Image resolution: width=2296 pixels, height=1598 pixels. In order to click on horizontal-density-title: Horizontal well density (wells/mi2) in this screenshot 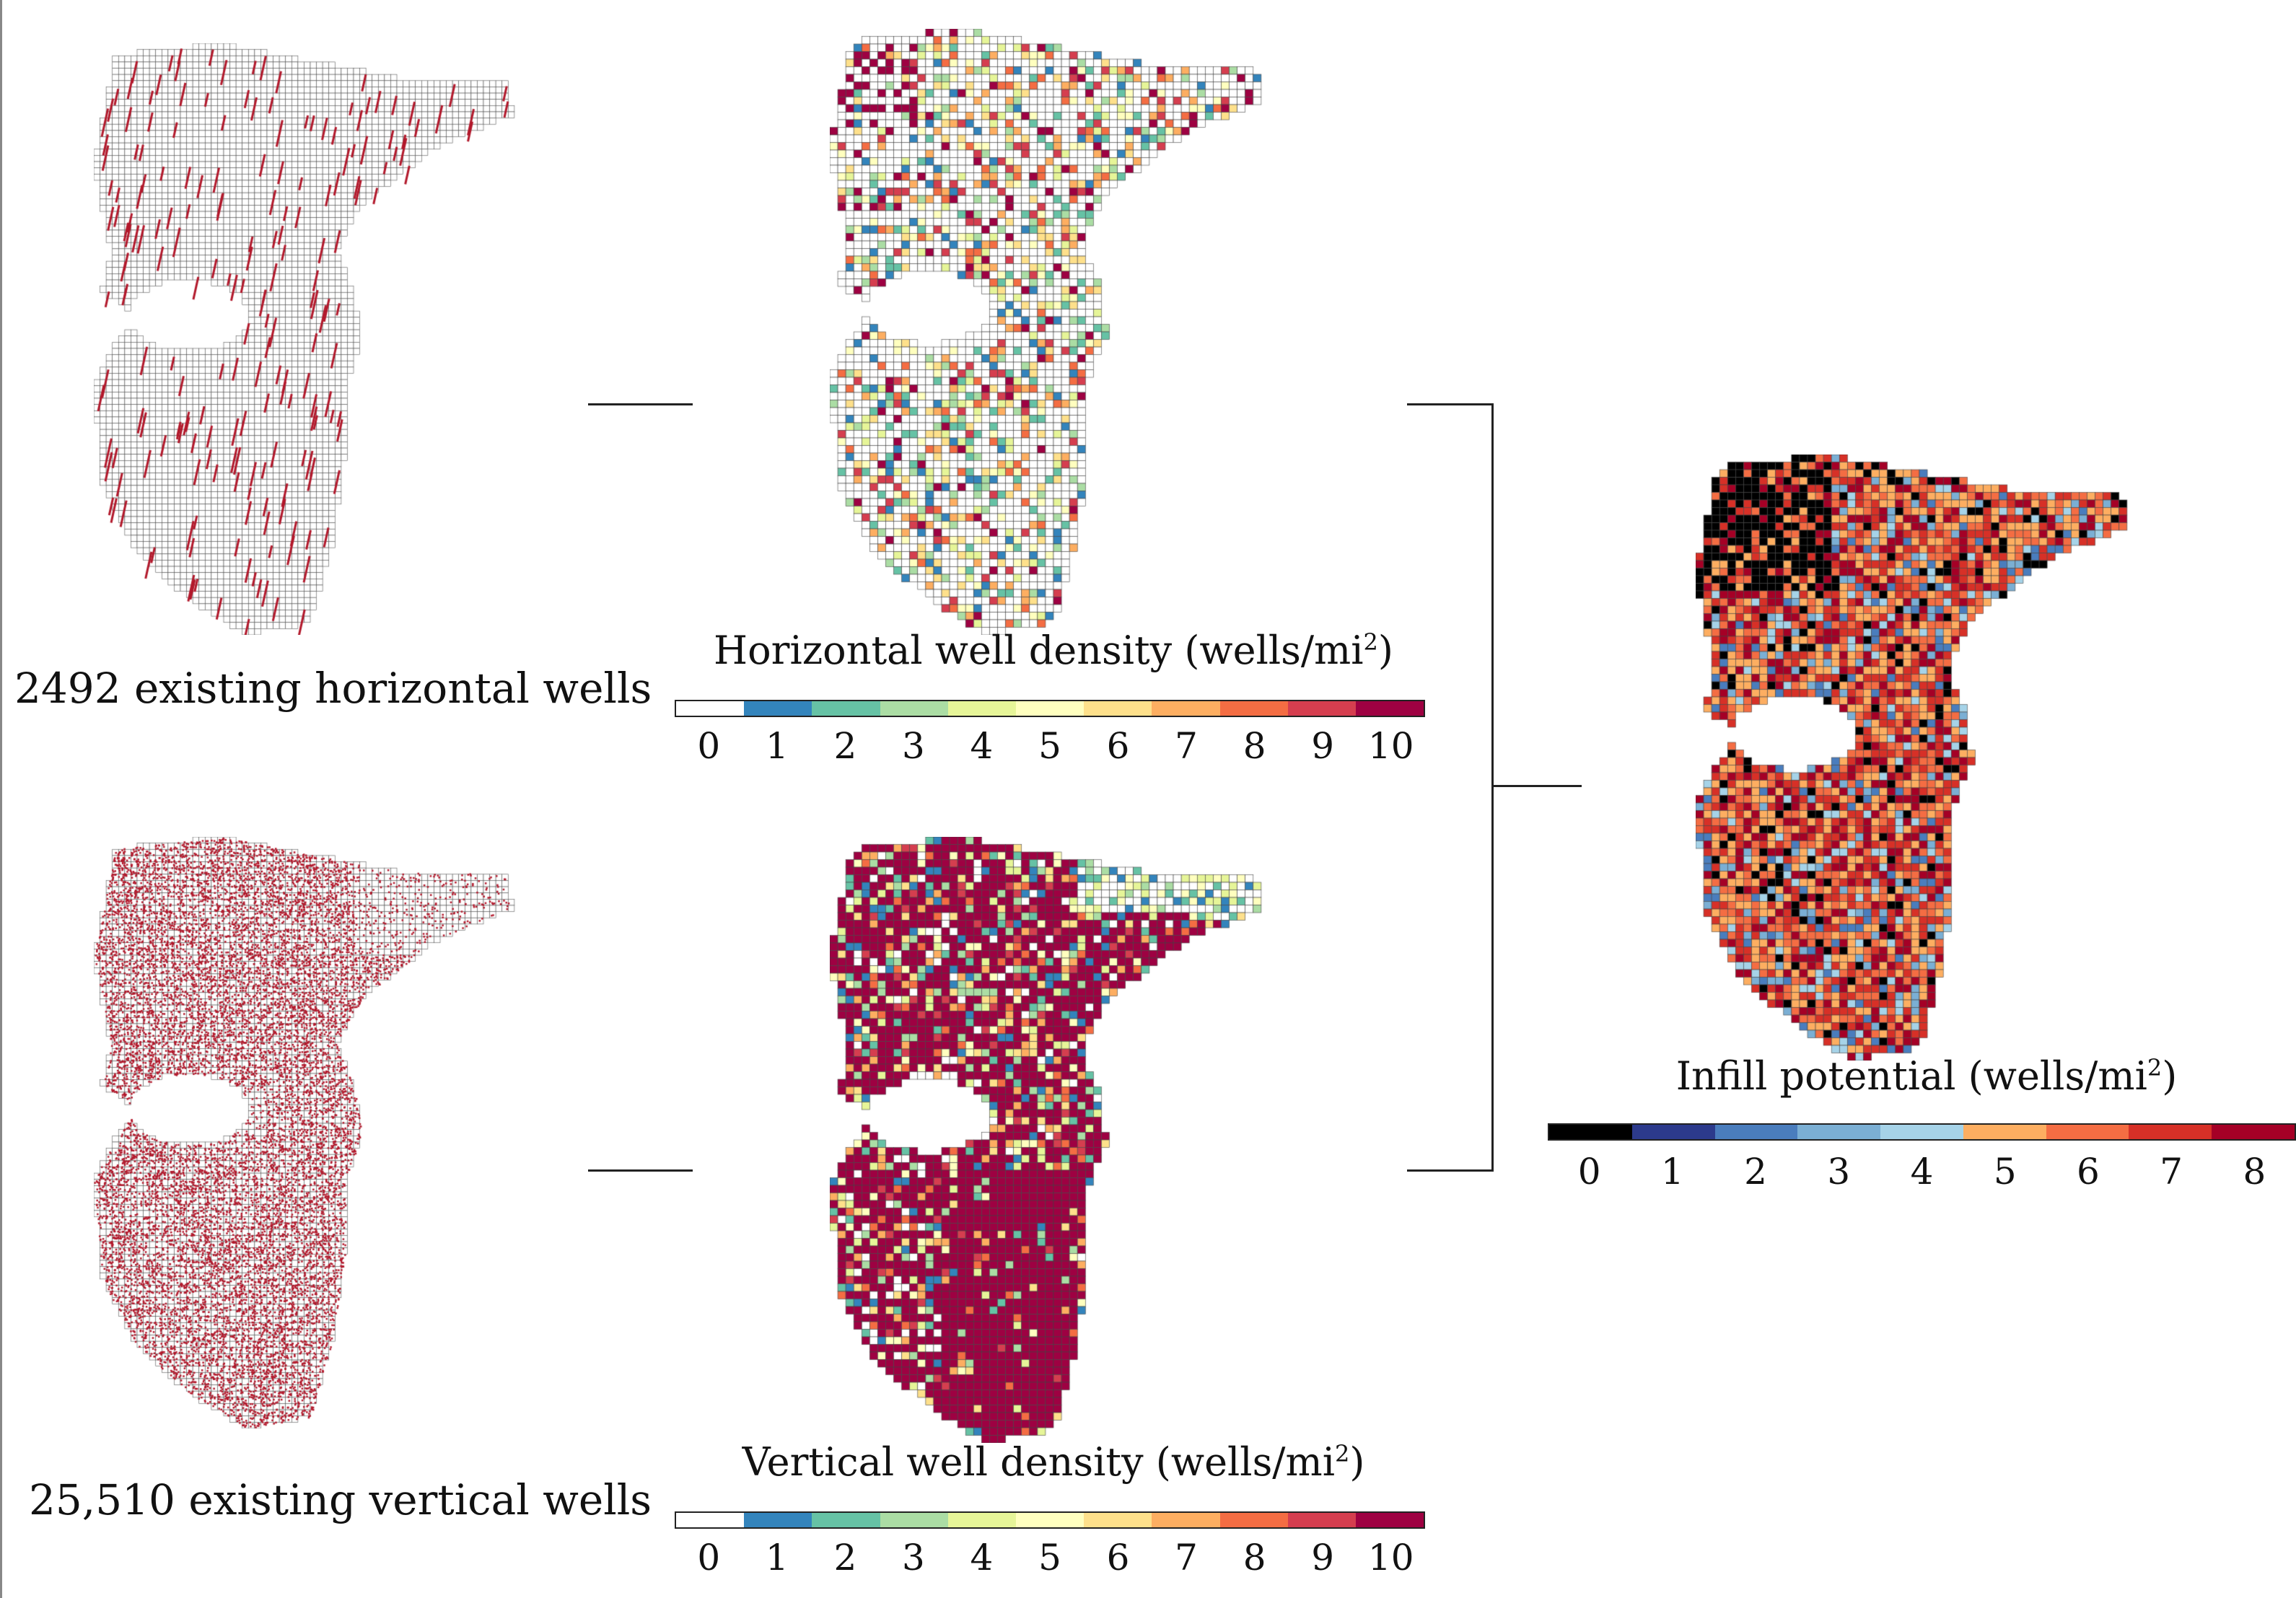, I will do `click(1053, 650)`.